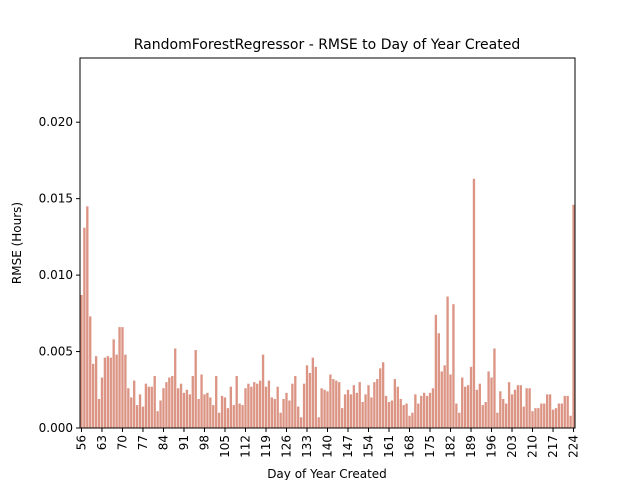  I want to click on x-tick-label: 77, so click(143, 442).